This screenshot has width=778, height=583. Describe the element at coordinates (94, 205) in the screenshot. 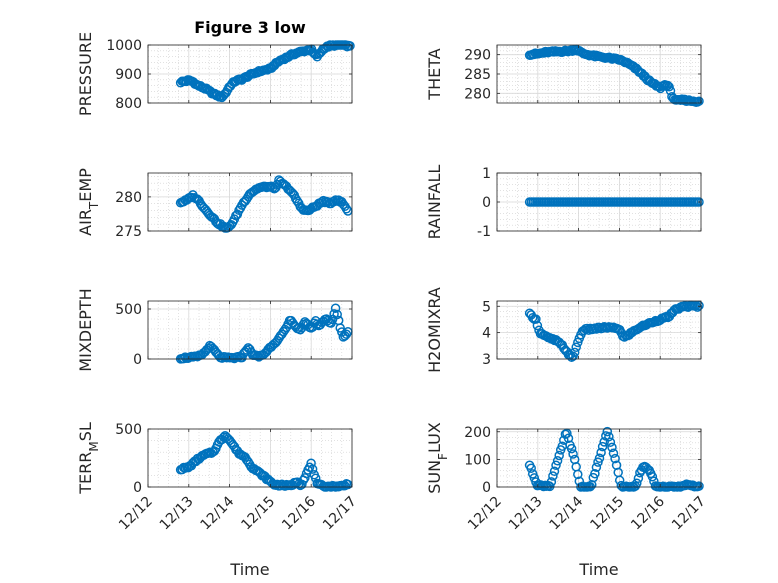

I see `y-axis-label-subscript: T` at that location.